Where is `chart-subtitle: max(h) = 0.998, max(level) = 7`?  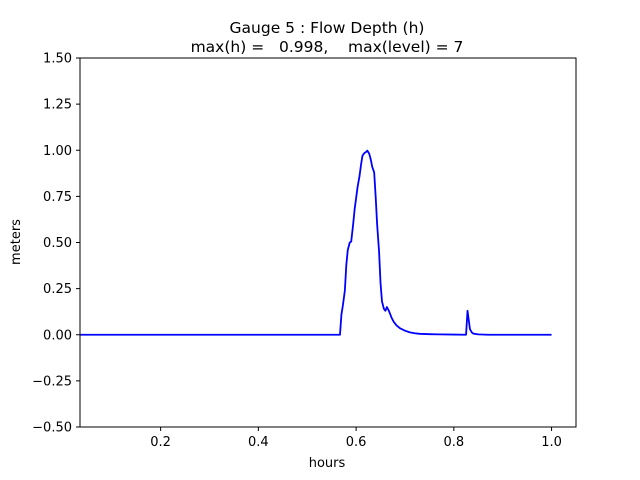
chart-subtitle: max(h) = 0.998, max(level) = 7 is located at coordinates (327, 47).